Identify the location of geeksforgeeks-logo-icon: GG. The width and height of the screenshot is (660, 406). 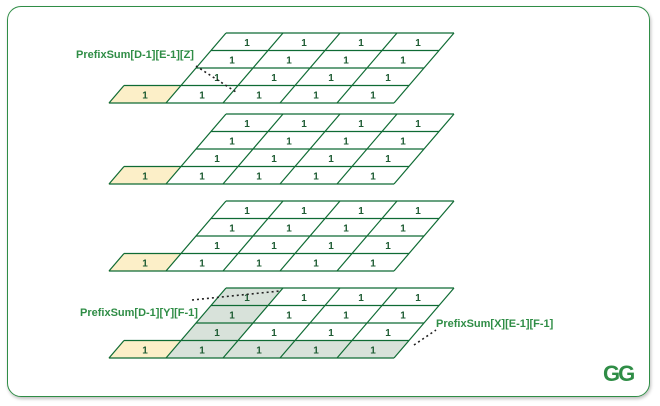
(619, 373).